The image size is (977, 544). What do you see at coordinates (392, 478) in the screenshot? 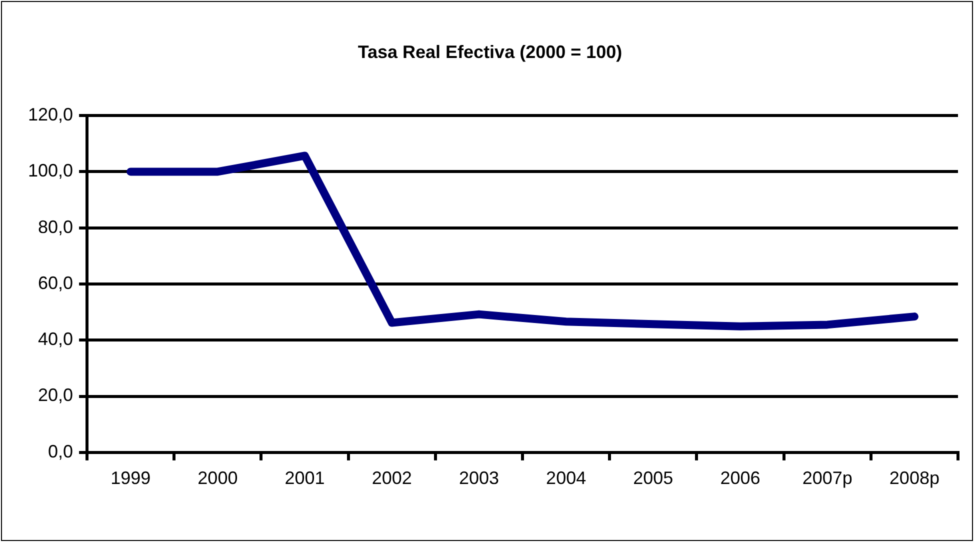
I see `x-tick-label: 2002` at bounding box center [392, 478].